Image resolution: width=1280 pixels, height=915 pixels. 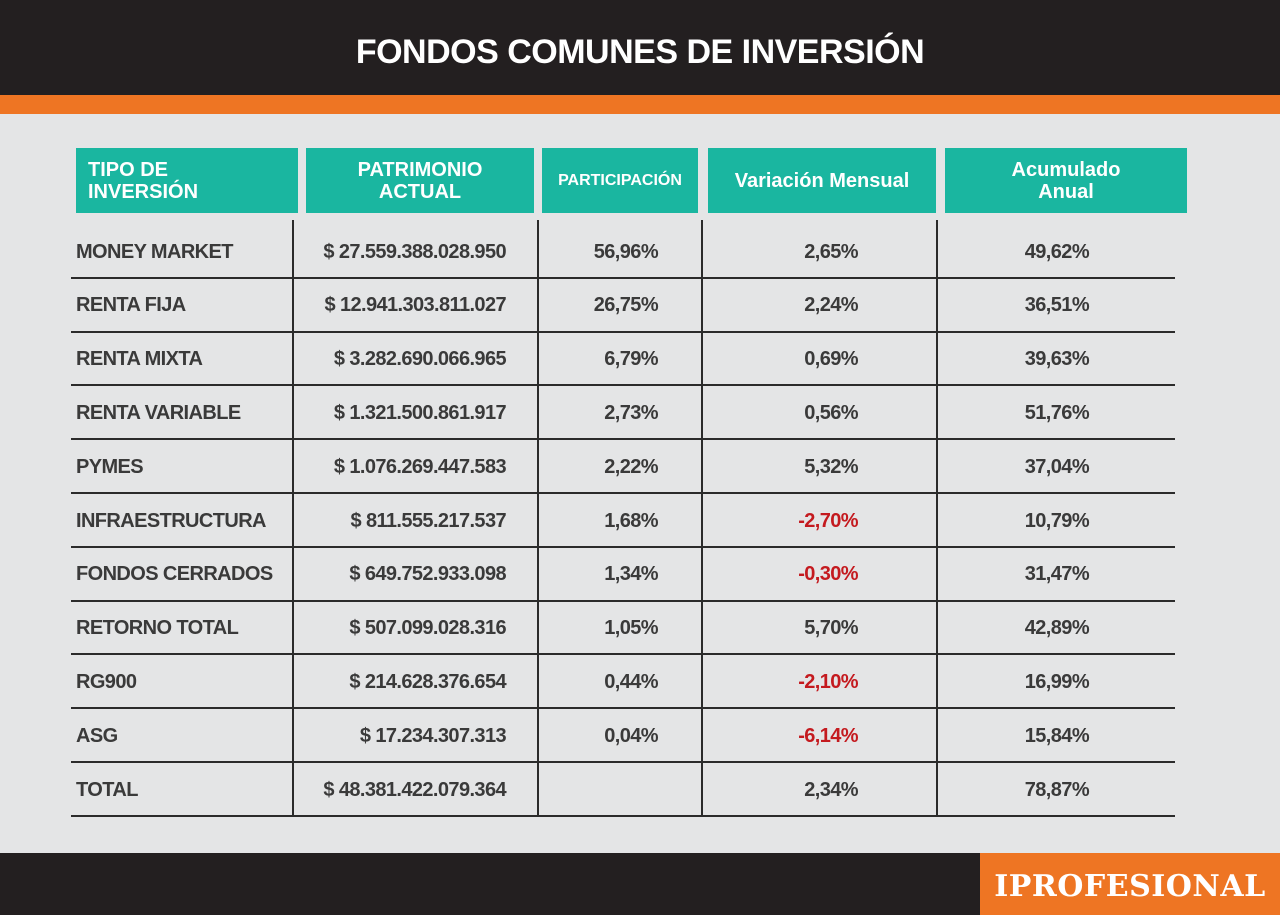 What do you see at coordinates (631, 735) in the screenshot?
I see `row-participacion: 0,04%` at bounding box center [631, 735].